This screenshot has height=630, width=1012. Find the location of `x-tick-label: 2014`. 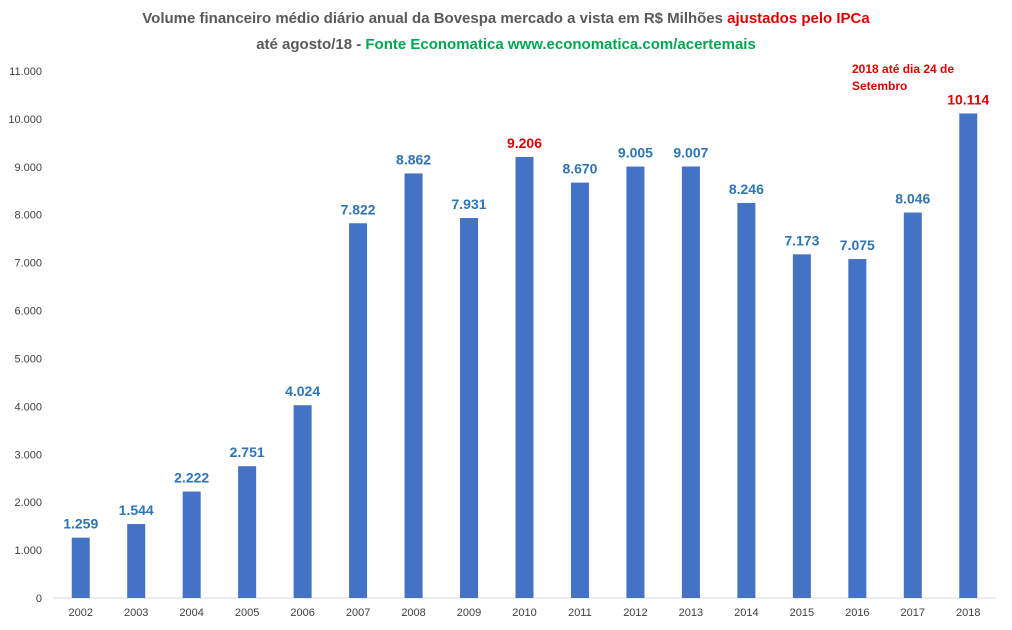

x-tick-label: 2014 is located at coordinates (746, 613).